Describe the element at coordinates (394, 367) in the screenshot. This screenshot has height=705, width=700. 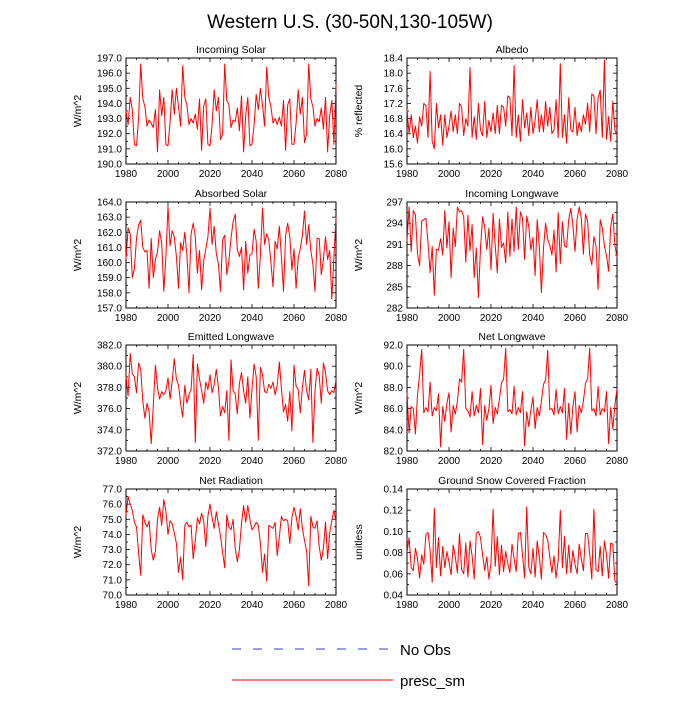
I see `y-tick-label: 90.0` at that location.